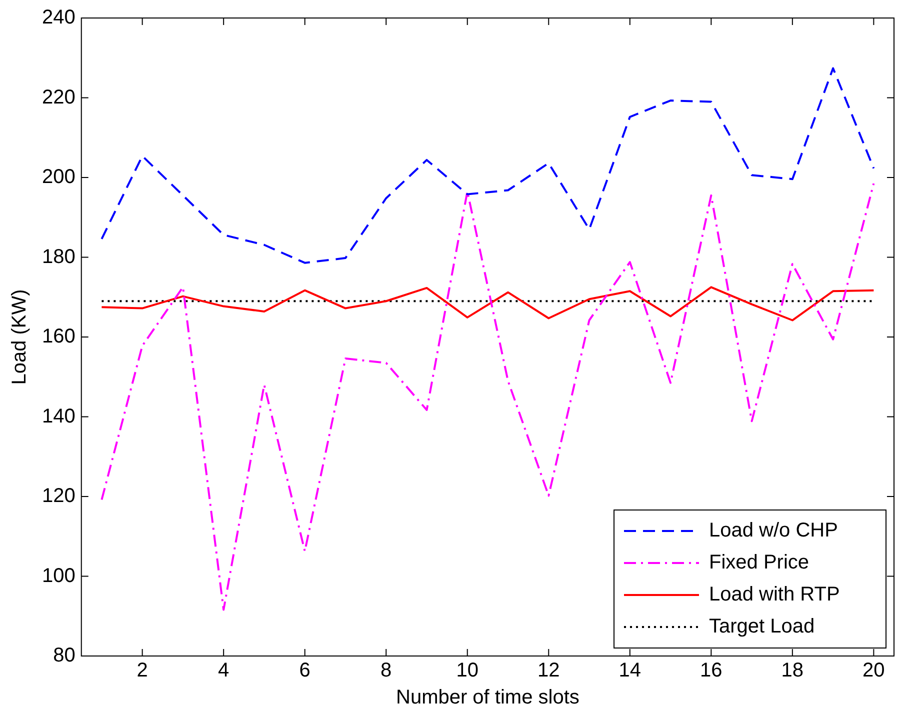 The width and height of the screenshot is (898, 712). Describe the element at coordinates (773, 531) in the screenshot. I see `legend-label: Load w/o CHP` at that location.